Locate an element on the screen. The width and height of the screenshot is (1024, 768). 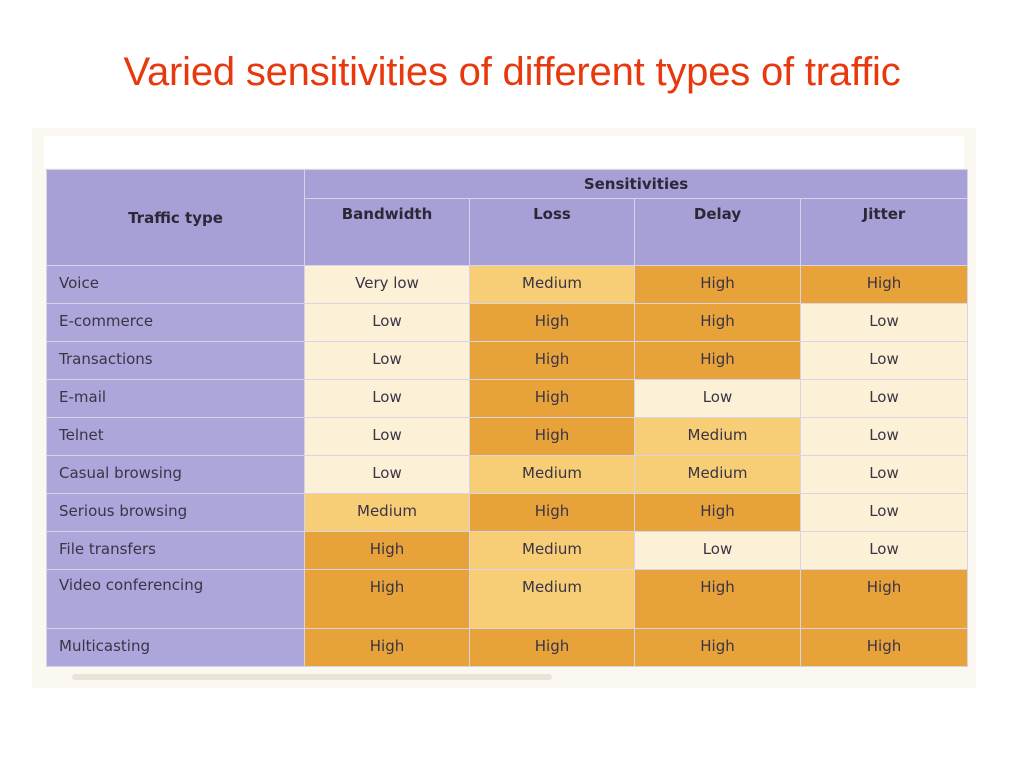
row-label: E-commerce is located at coordinates (175, 322).